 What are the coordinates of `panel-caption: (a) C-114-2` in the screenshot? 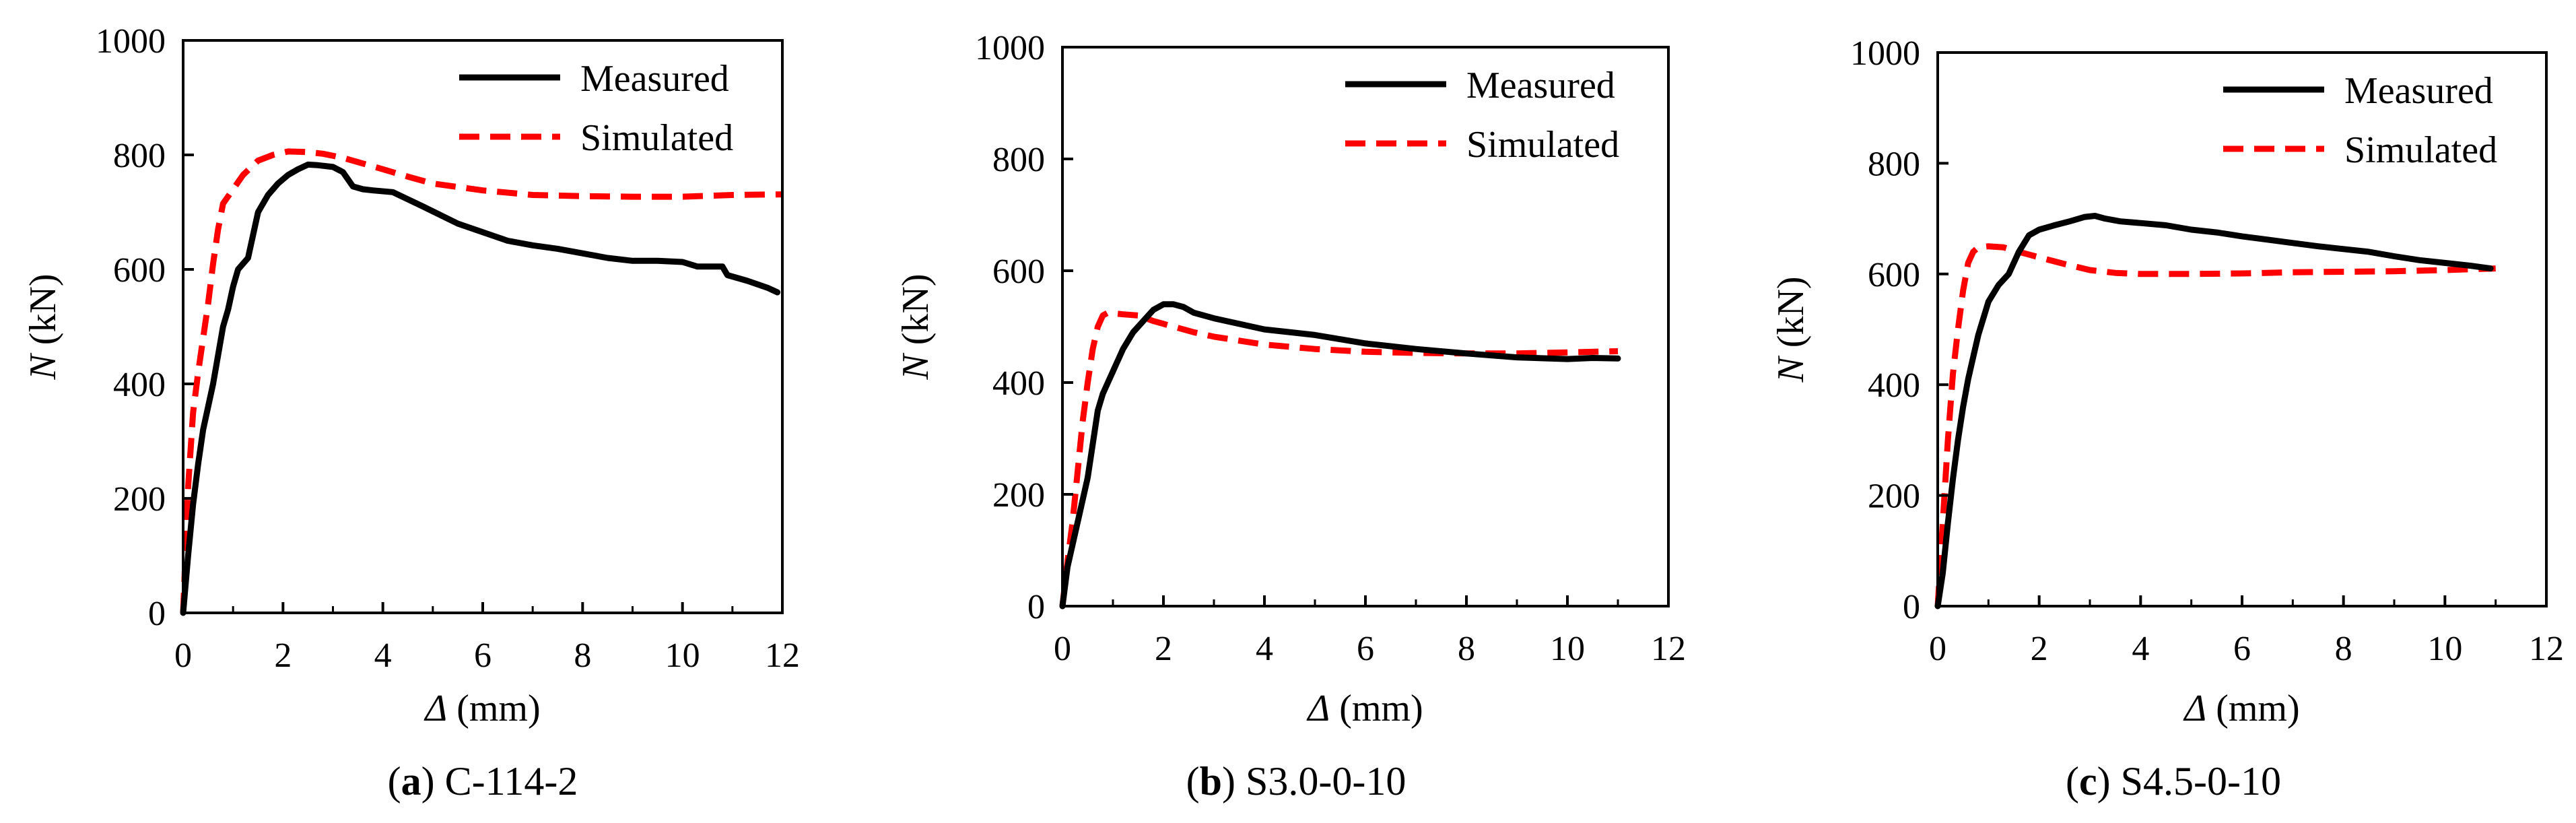 It's located at (483, 781).